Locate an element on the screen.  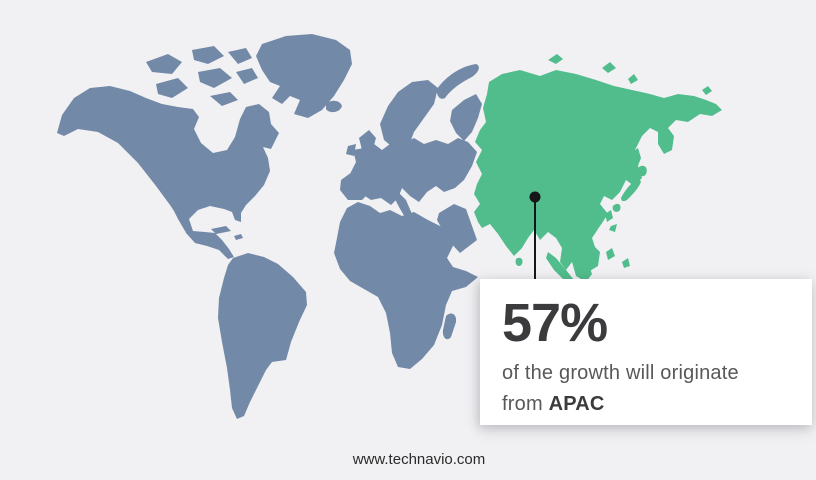
landmass-south-america is located at coordinates (262, 336).